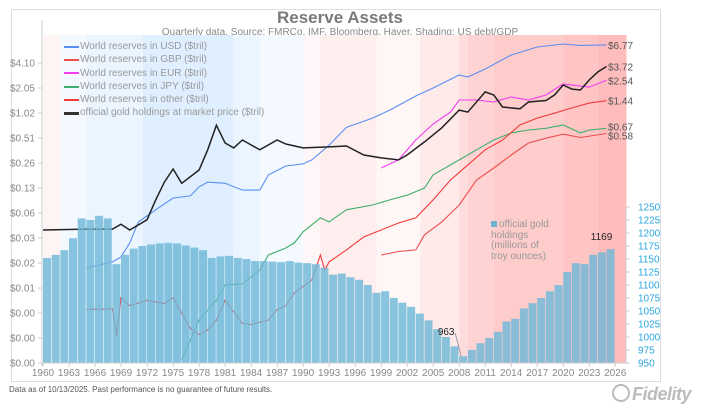 The width and height of the screenshot is (718, 407). Describe the element at coordinates (620, 137) in the screenshot. I see `series-end-label: $0.58` at that location.